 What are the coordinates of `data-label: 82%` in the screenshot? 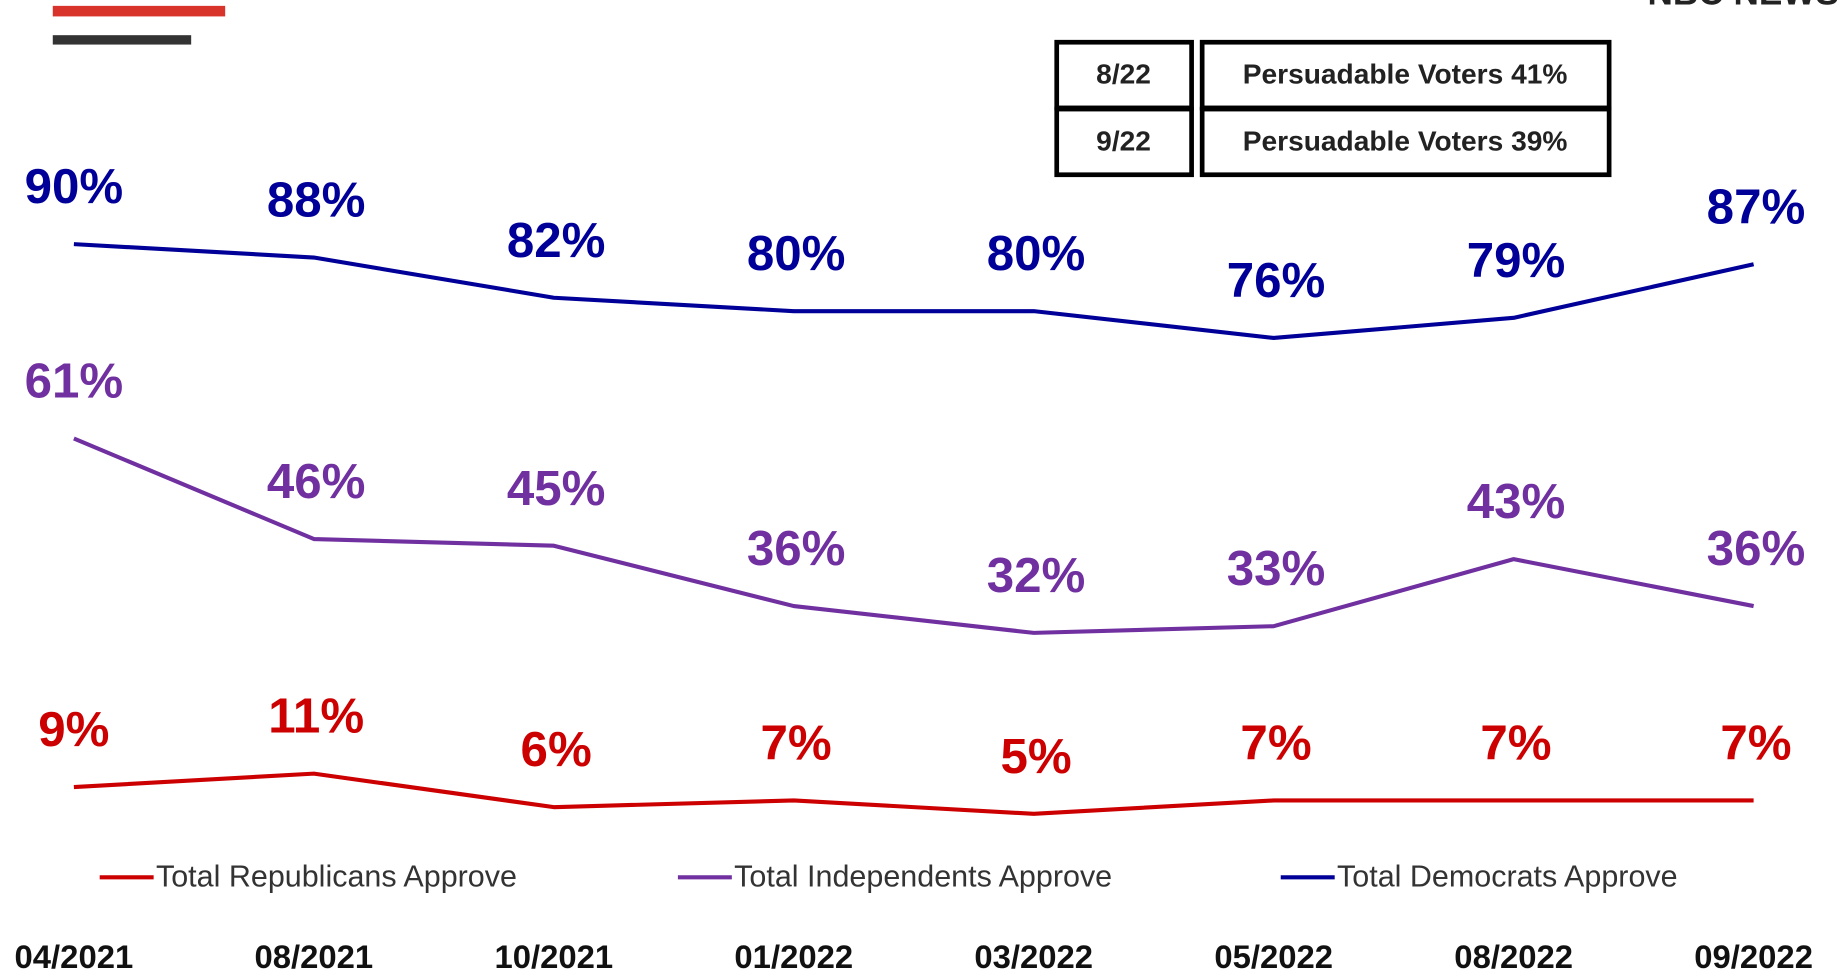 It's located at (556, 240).